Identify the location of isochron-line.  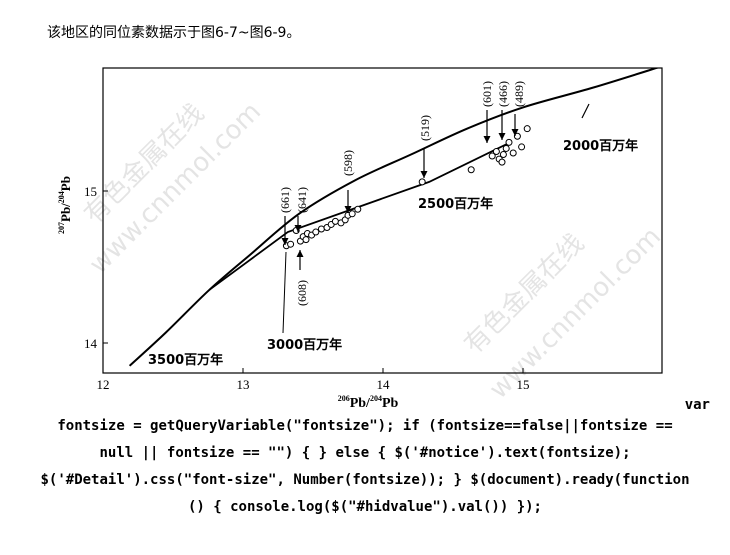
(359, 216).